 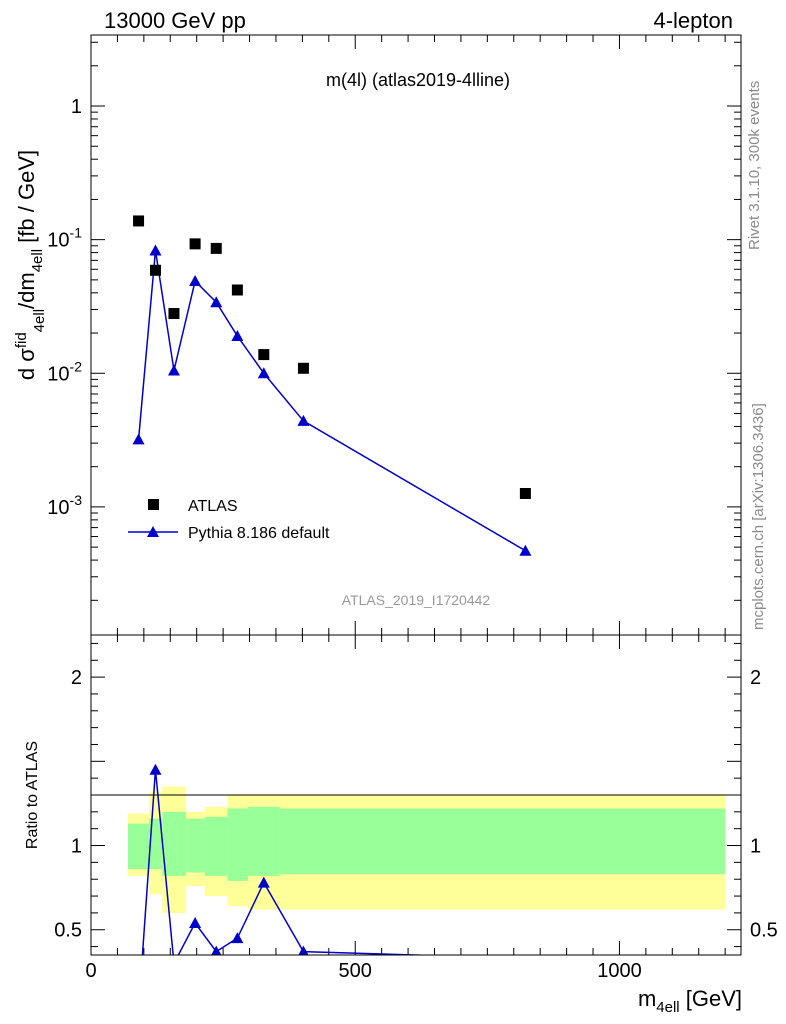 What do you see at coordinates (64, 307) in the screenshot?
I see `main-y-tick-labels: 1 10⁻¹ 10⁻² 10⁻³` at bounding box center [64, 307].